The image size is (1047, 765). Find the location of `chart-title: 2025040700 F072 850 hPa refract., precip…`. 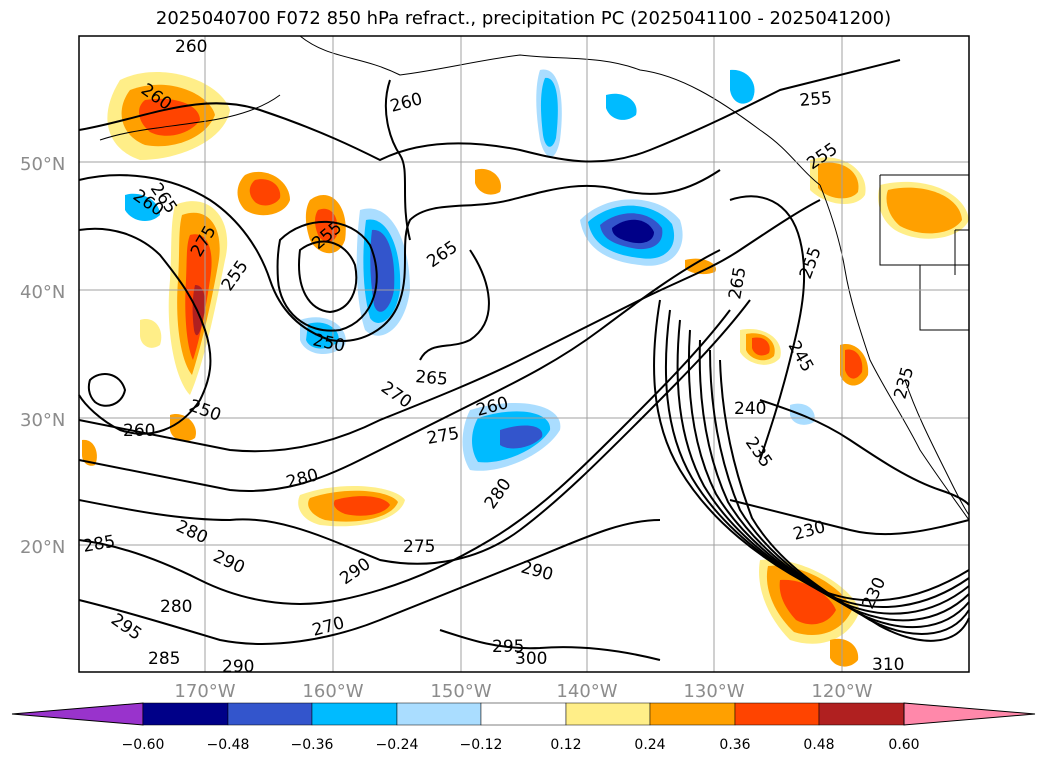

chart-title: 2025040700 F072 850 hPa refract., precip… is located at coordinates (523, 18).